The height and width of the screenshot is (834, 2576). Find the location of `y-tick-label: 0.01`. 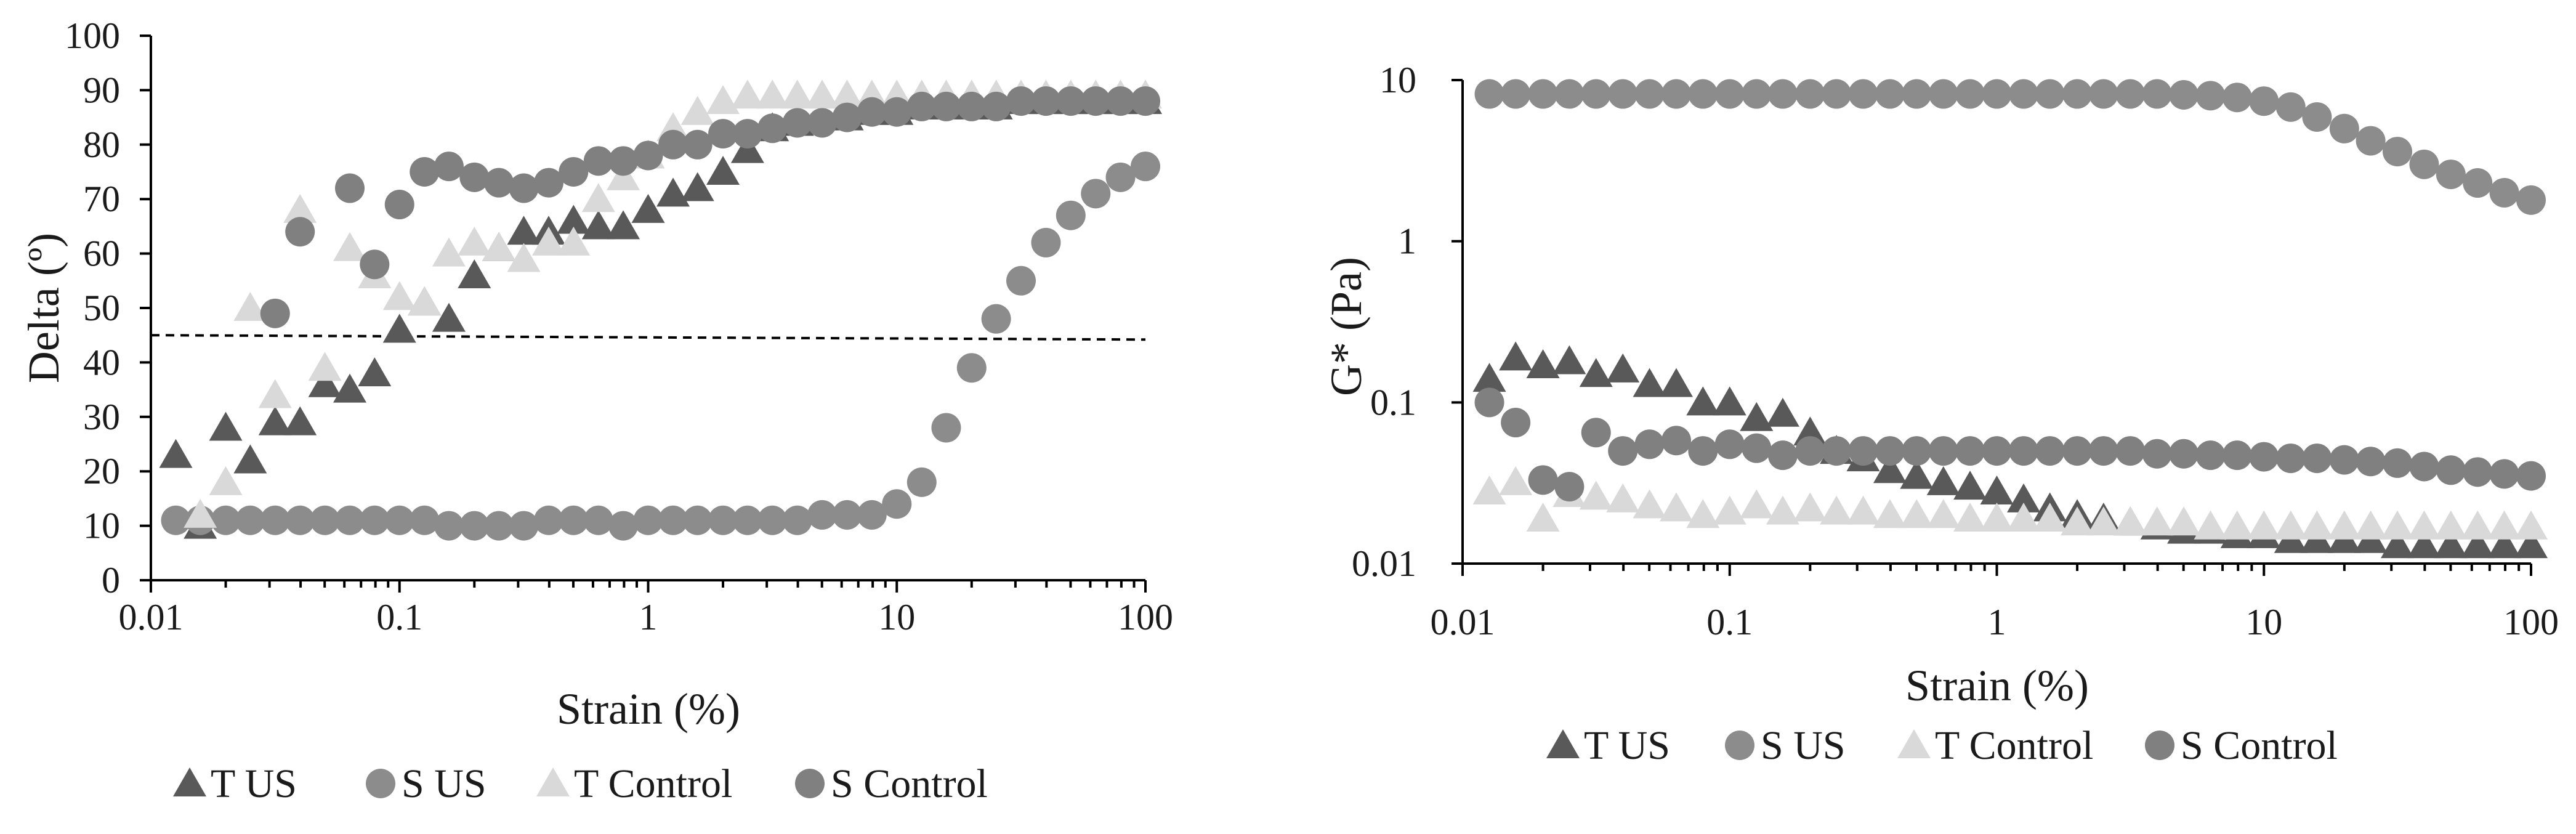

y-tick-label: 0.01 is located at coordinates (1384, 563).